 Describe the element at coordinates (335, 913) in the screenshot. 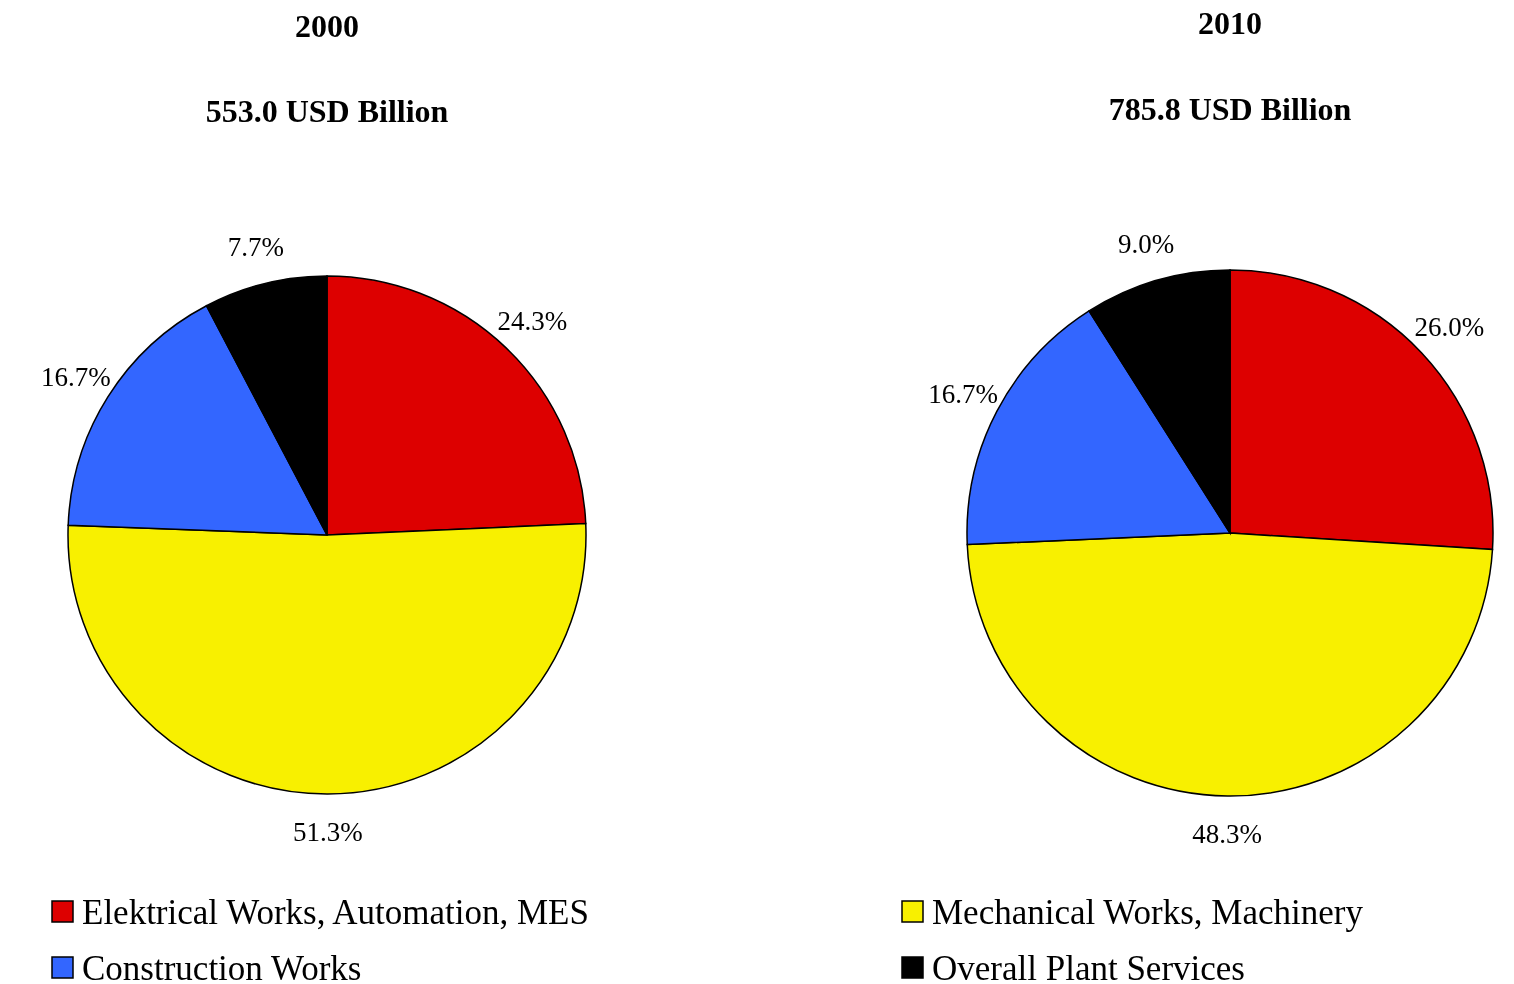

I see `legend-label: Elektrical Works, Automation, MES` at that location.